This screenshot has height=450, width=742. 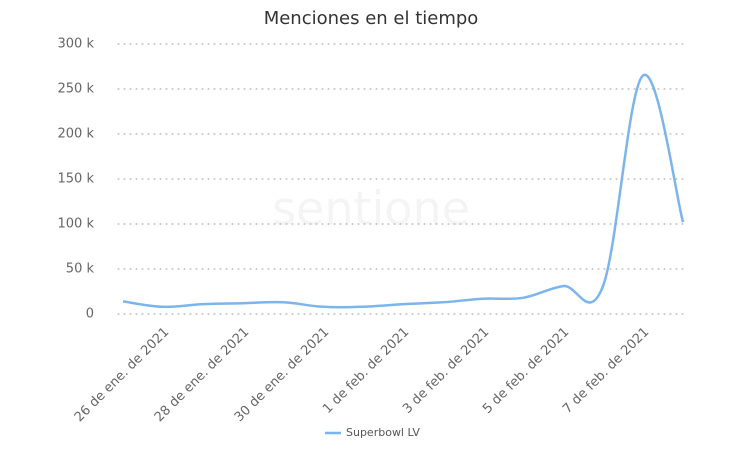 What do you see at coordinates (371, 18) in the screenshot?
I see `chart-title: Menciones en el tiempo` at bounding box center [371, 18].